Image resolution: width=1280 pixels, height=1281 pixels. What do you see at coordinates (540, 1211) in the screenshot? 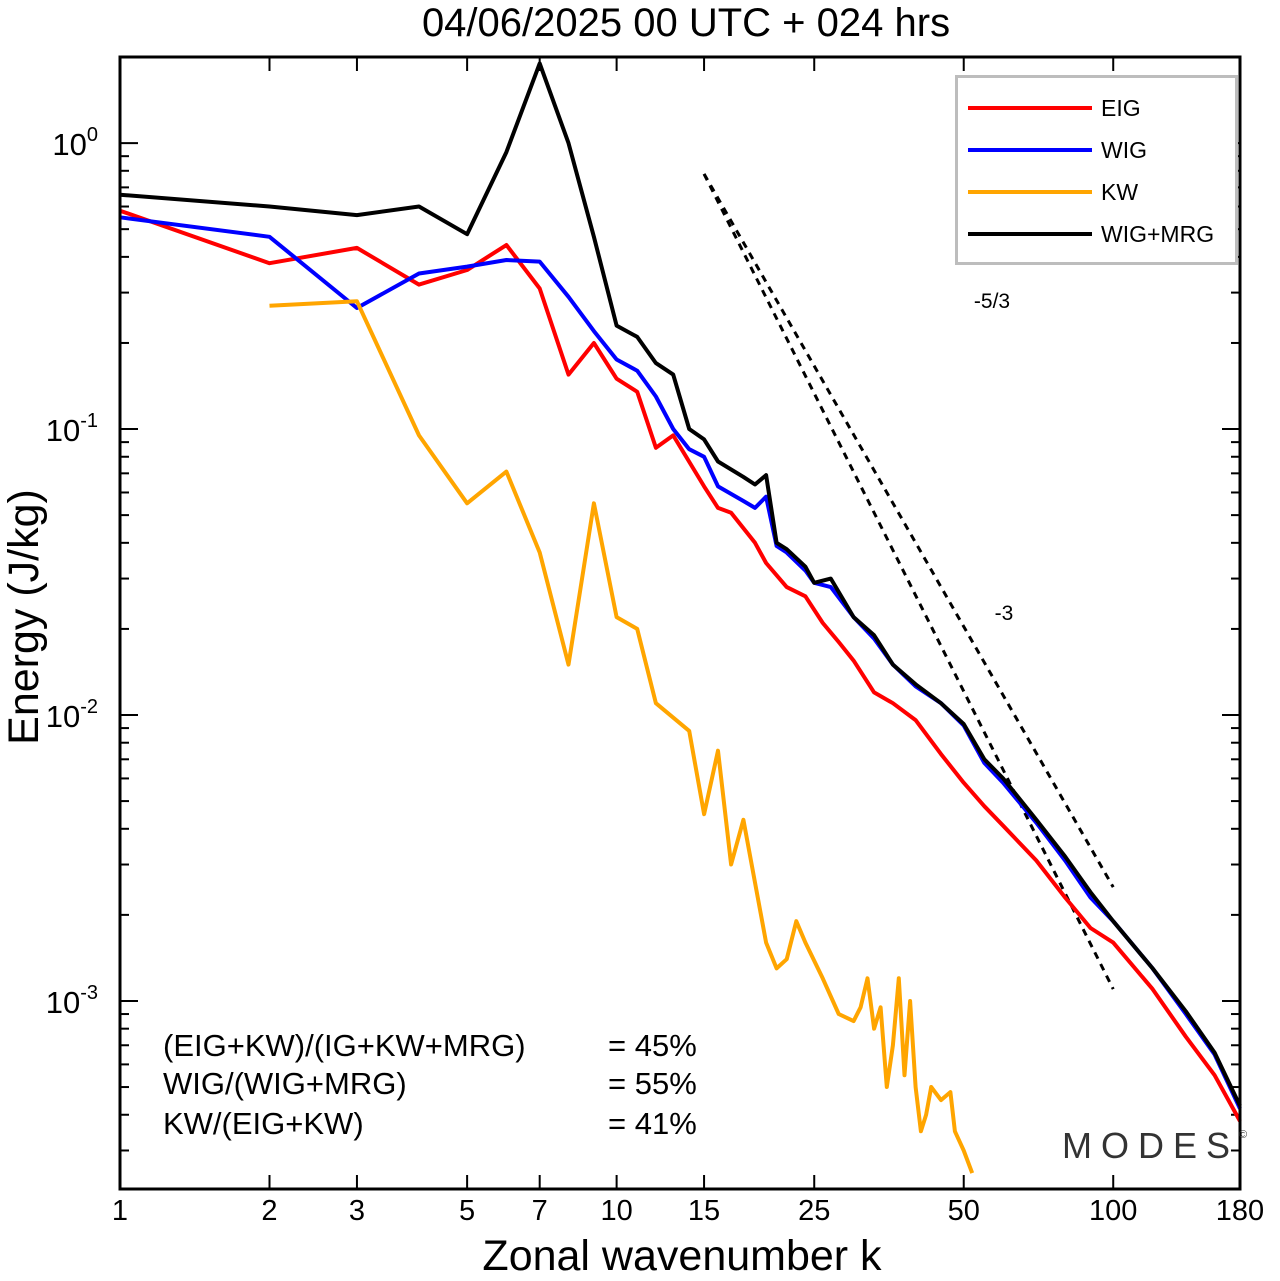
I see `x-tick-label: 7` at bounding box center [540, 1211].